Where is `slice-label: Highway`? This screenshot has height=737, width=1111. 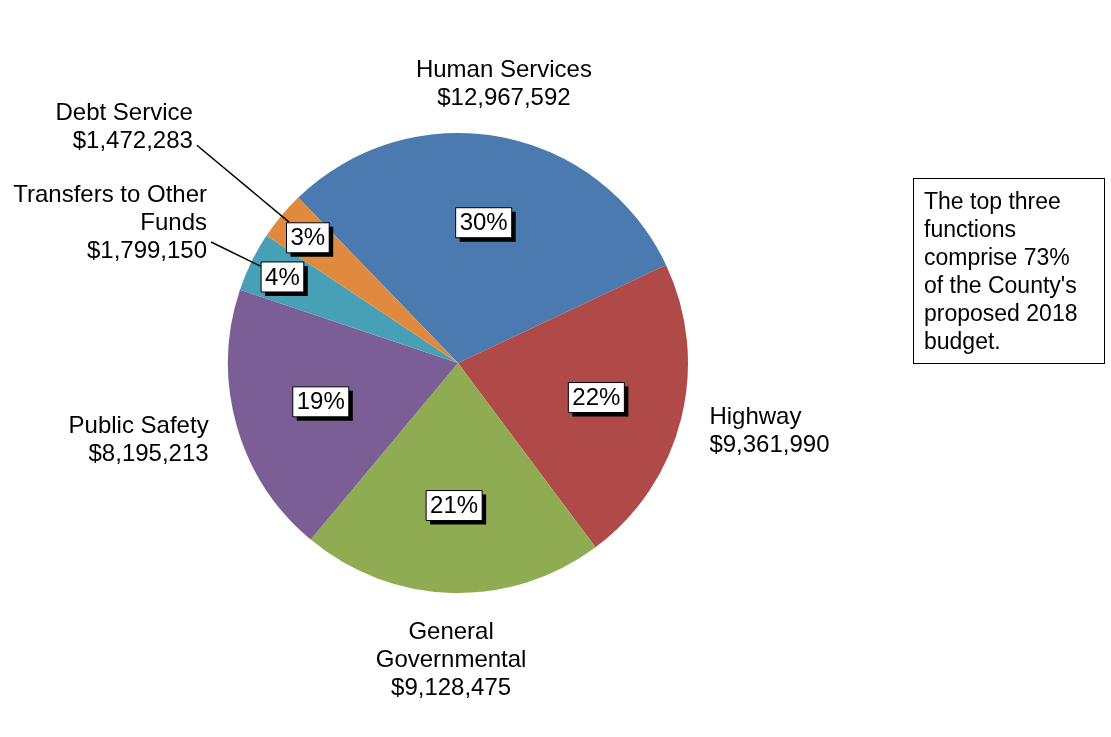
slice-label: Highway is located at coordinates (755, 416).